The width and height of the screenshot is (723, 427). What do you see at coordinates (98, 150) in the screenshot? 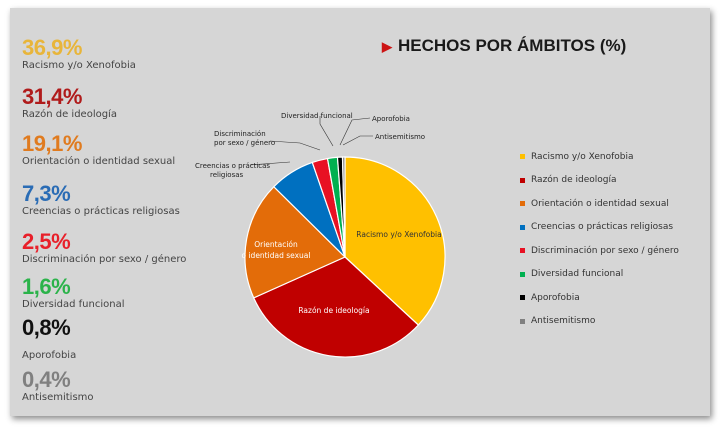
I see `stat-orientacion: 19,1% Orientación o identidad sexual` at bounding box center [98, 150].